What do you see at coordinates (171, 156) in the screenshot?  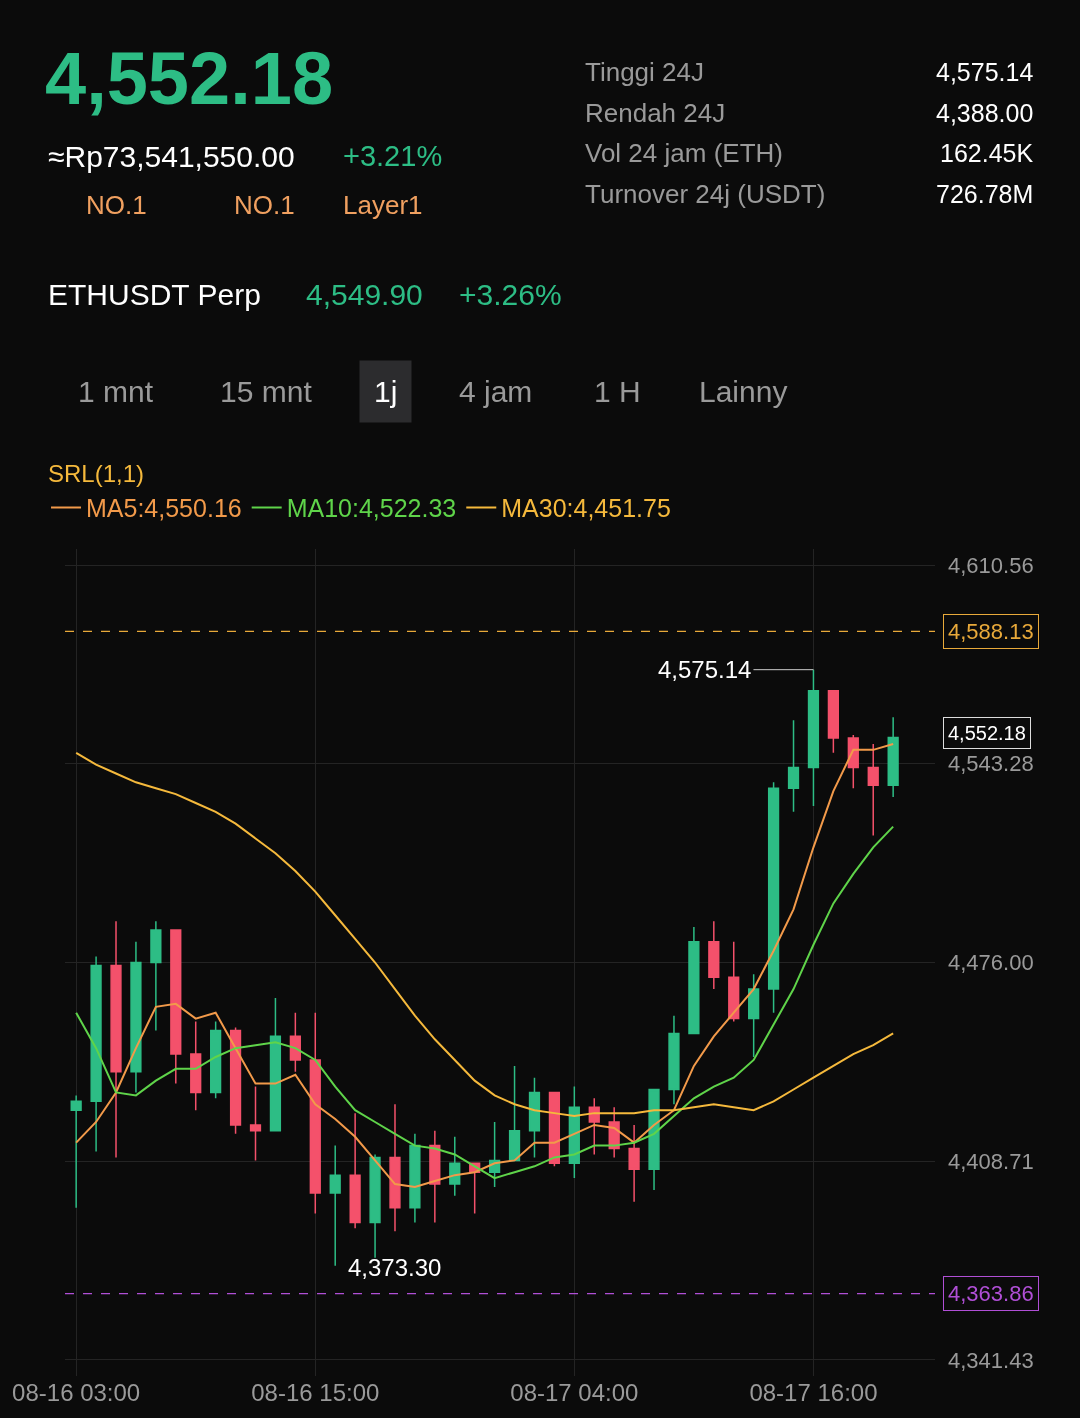 I see `text: ≈Rp73,541,550.00` at bounding box center [171, 156].